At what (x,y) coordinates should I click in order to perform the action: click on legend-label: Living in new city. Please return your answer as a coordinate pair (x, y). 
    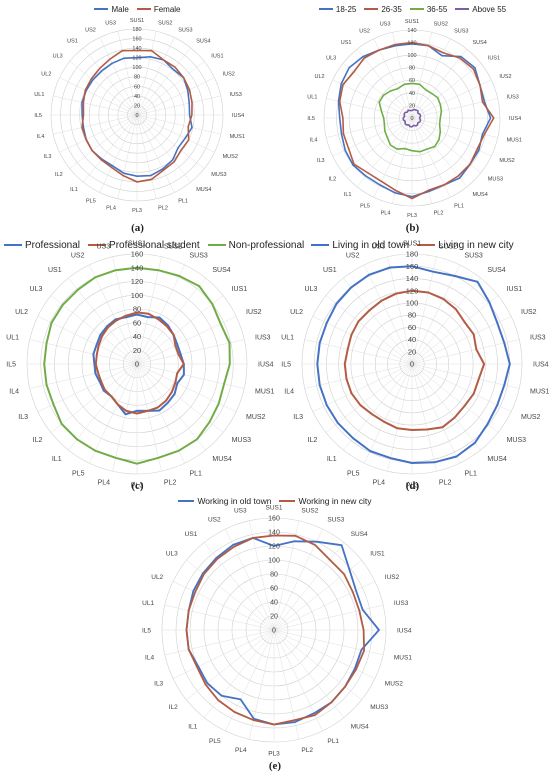
    Looking at the image, I should click on (476, 245).